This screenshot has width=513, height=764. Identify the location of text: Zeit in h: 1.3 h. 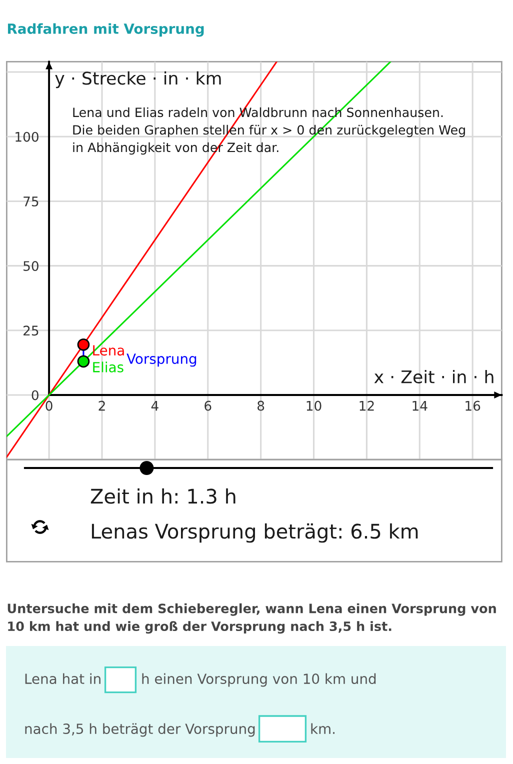
(163, 496).